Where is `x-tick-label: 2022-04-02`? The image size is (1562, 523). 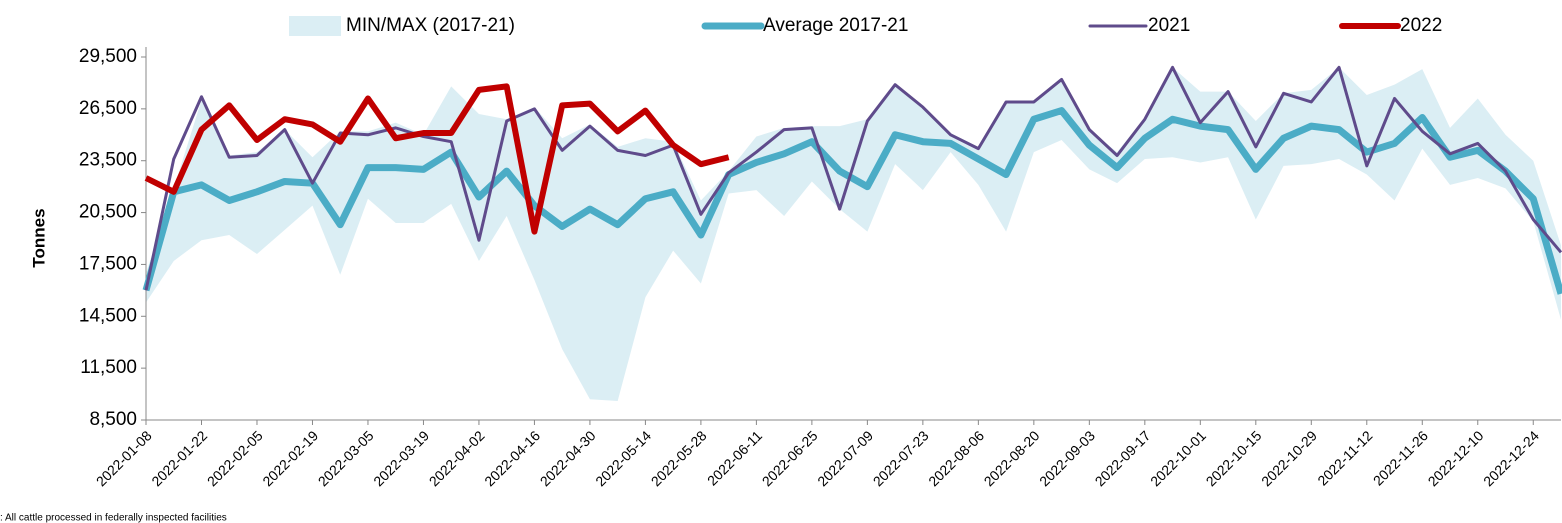
x-tick-label: 2022-04-02 is located at coordinates (457, 458).